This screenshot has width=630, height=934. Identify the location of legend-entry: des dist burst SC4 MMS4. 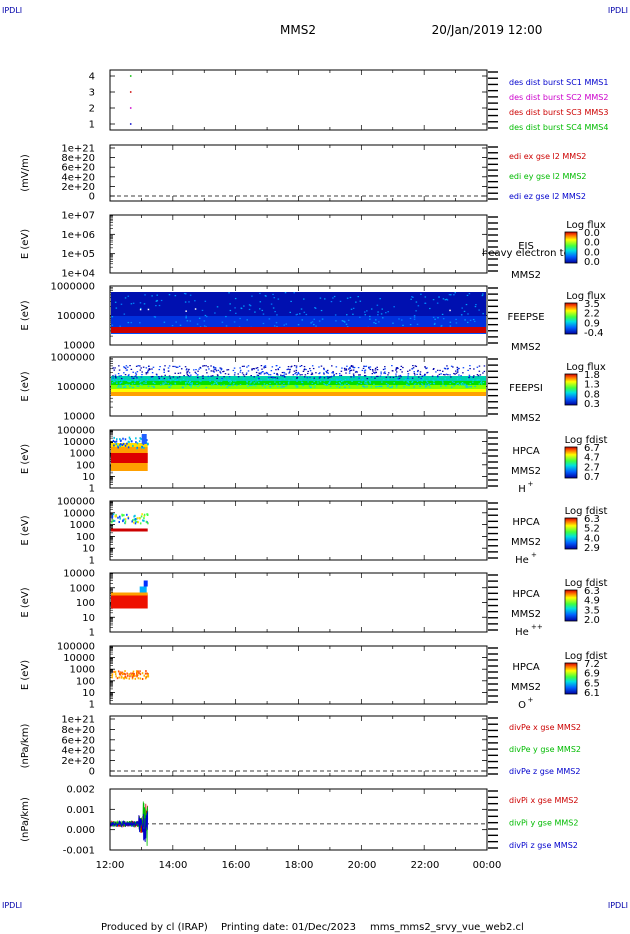
(558, 127).